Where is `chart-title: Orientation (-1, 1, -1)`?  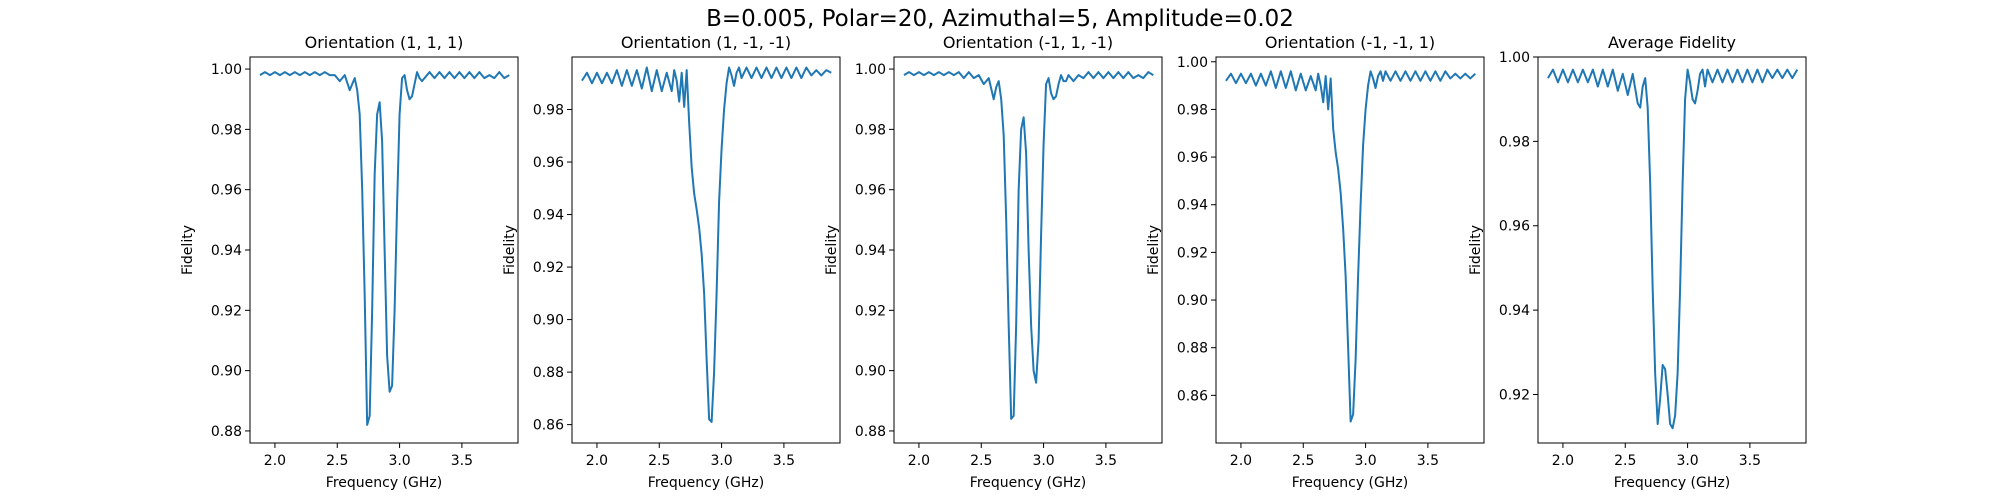 chart-title: Orientation (-1, 1, -1) is located at coordinates (1028, 42).